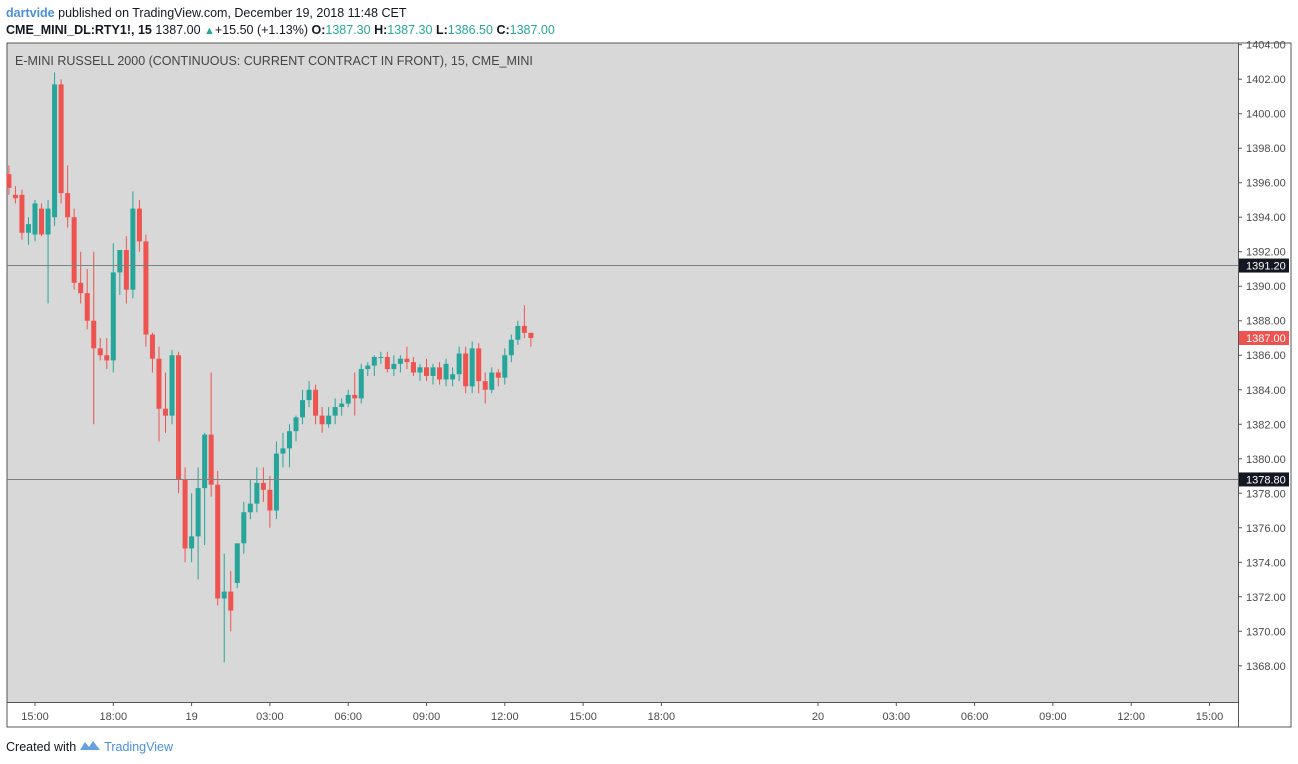 This screenshot has width=1298, height=764. Describe the element at coordinates (503, 30) in the screenshot. I see `close-label: C:` at that location.